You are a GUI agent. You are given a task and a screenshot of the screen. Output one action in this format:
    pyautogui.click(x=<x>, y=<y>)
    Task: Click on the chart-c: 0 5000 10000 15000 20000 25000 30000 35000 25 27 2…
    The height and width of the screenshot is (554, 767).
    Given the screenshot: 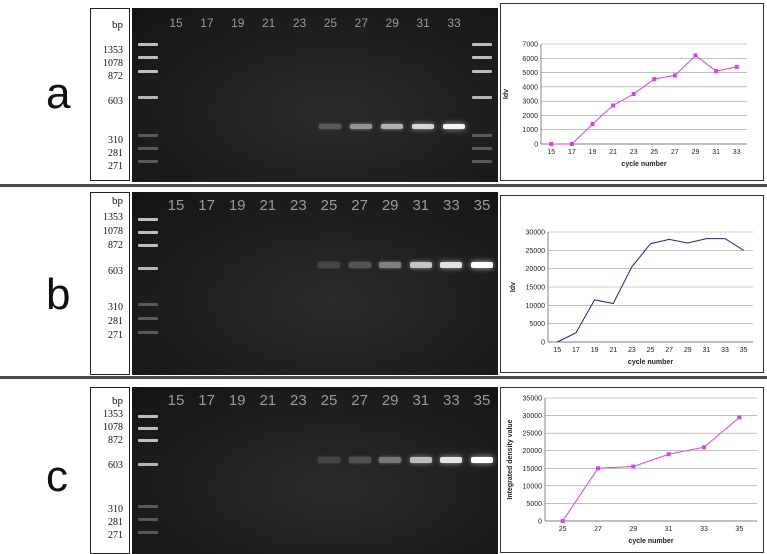 What is the action you would take?
    pyautogui.click(x=632, y=470)
    